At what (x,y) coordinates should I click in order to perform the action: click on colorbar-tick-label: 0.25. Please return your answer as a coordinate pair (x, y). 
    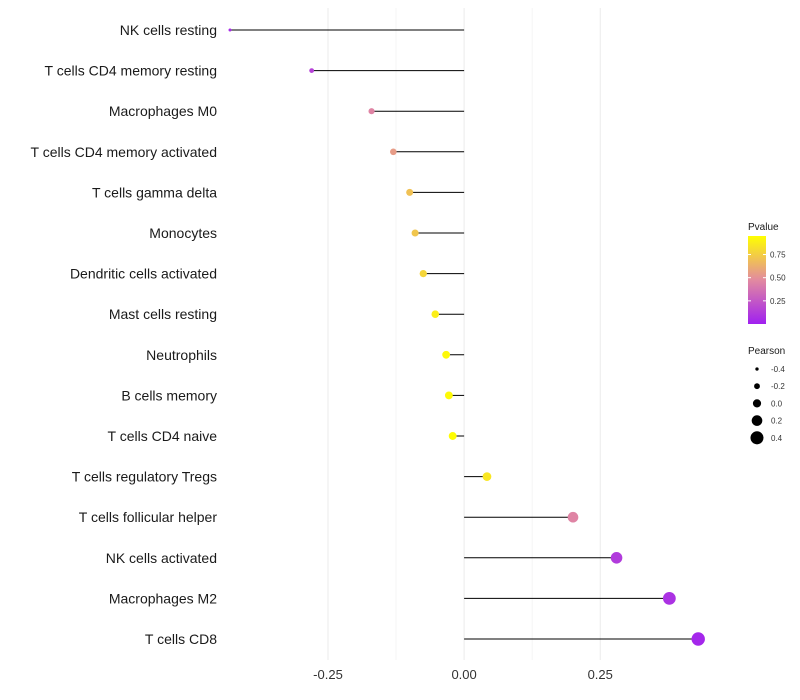
    Looking at the image, I should click on (778, 301).